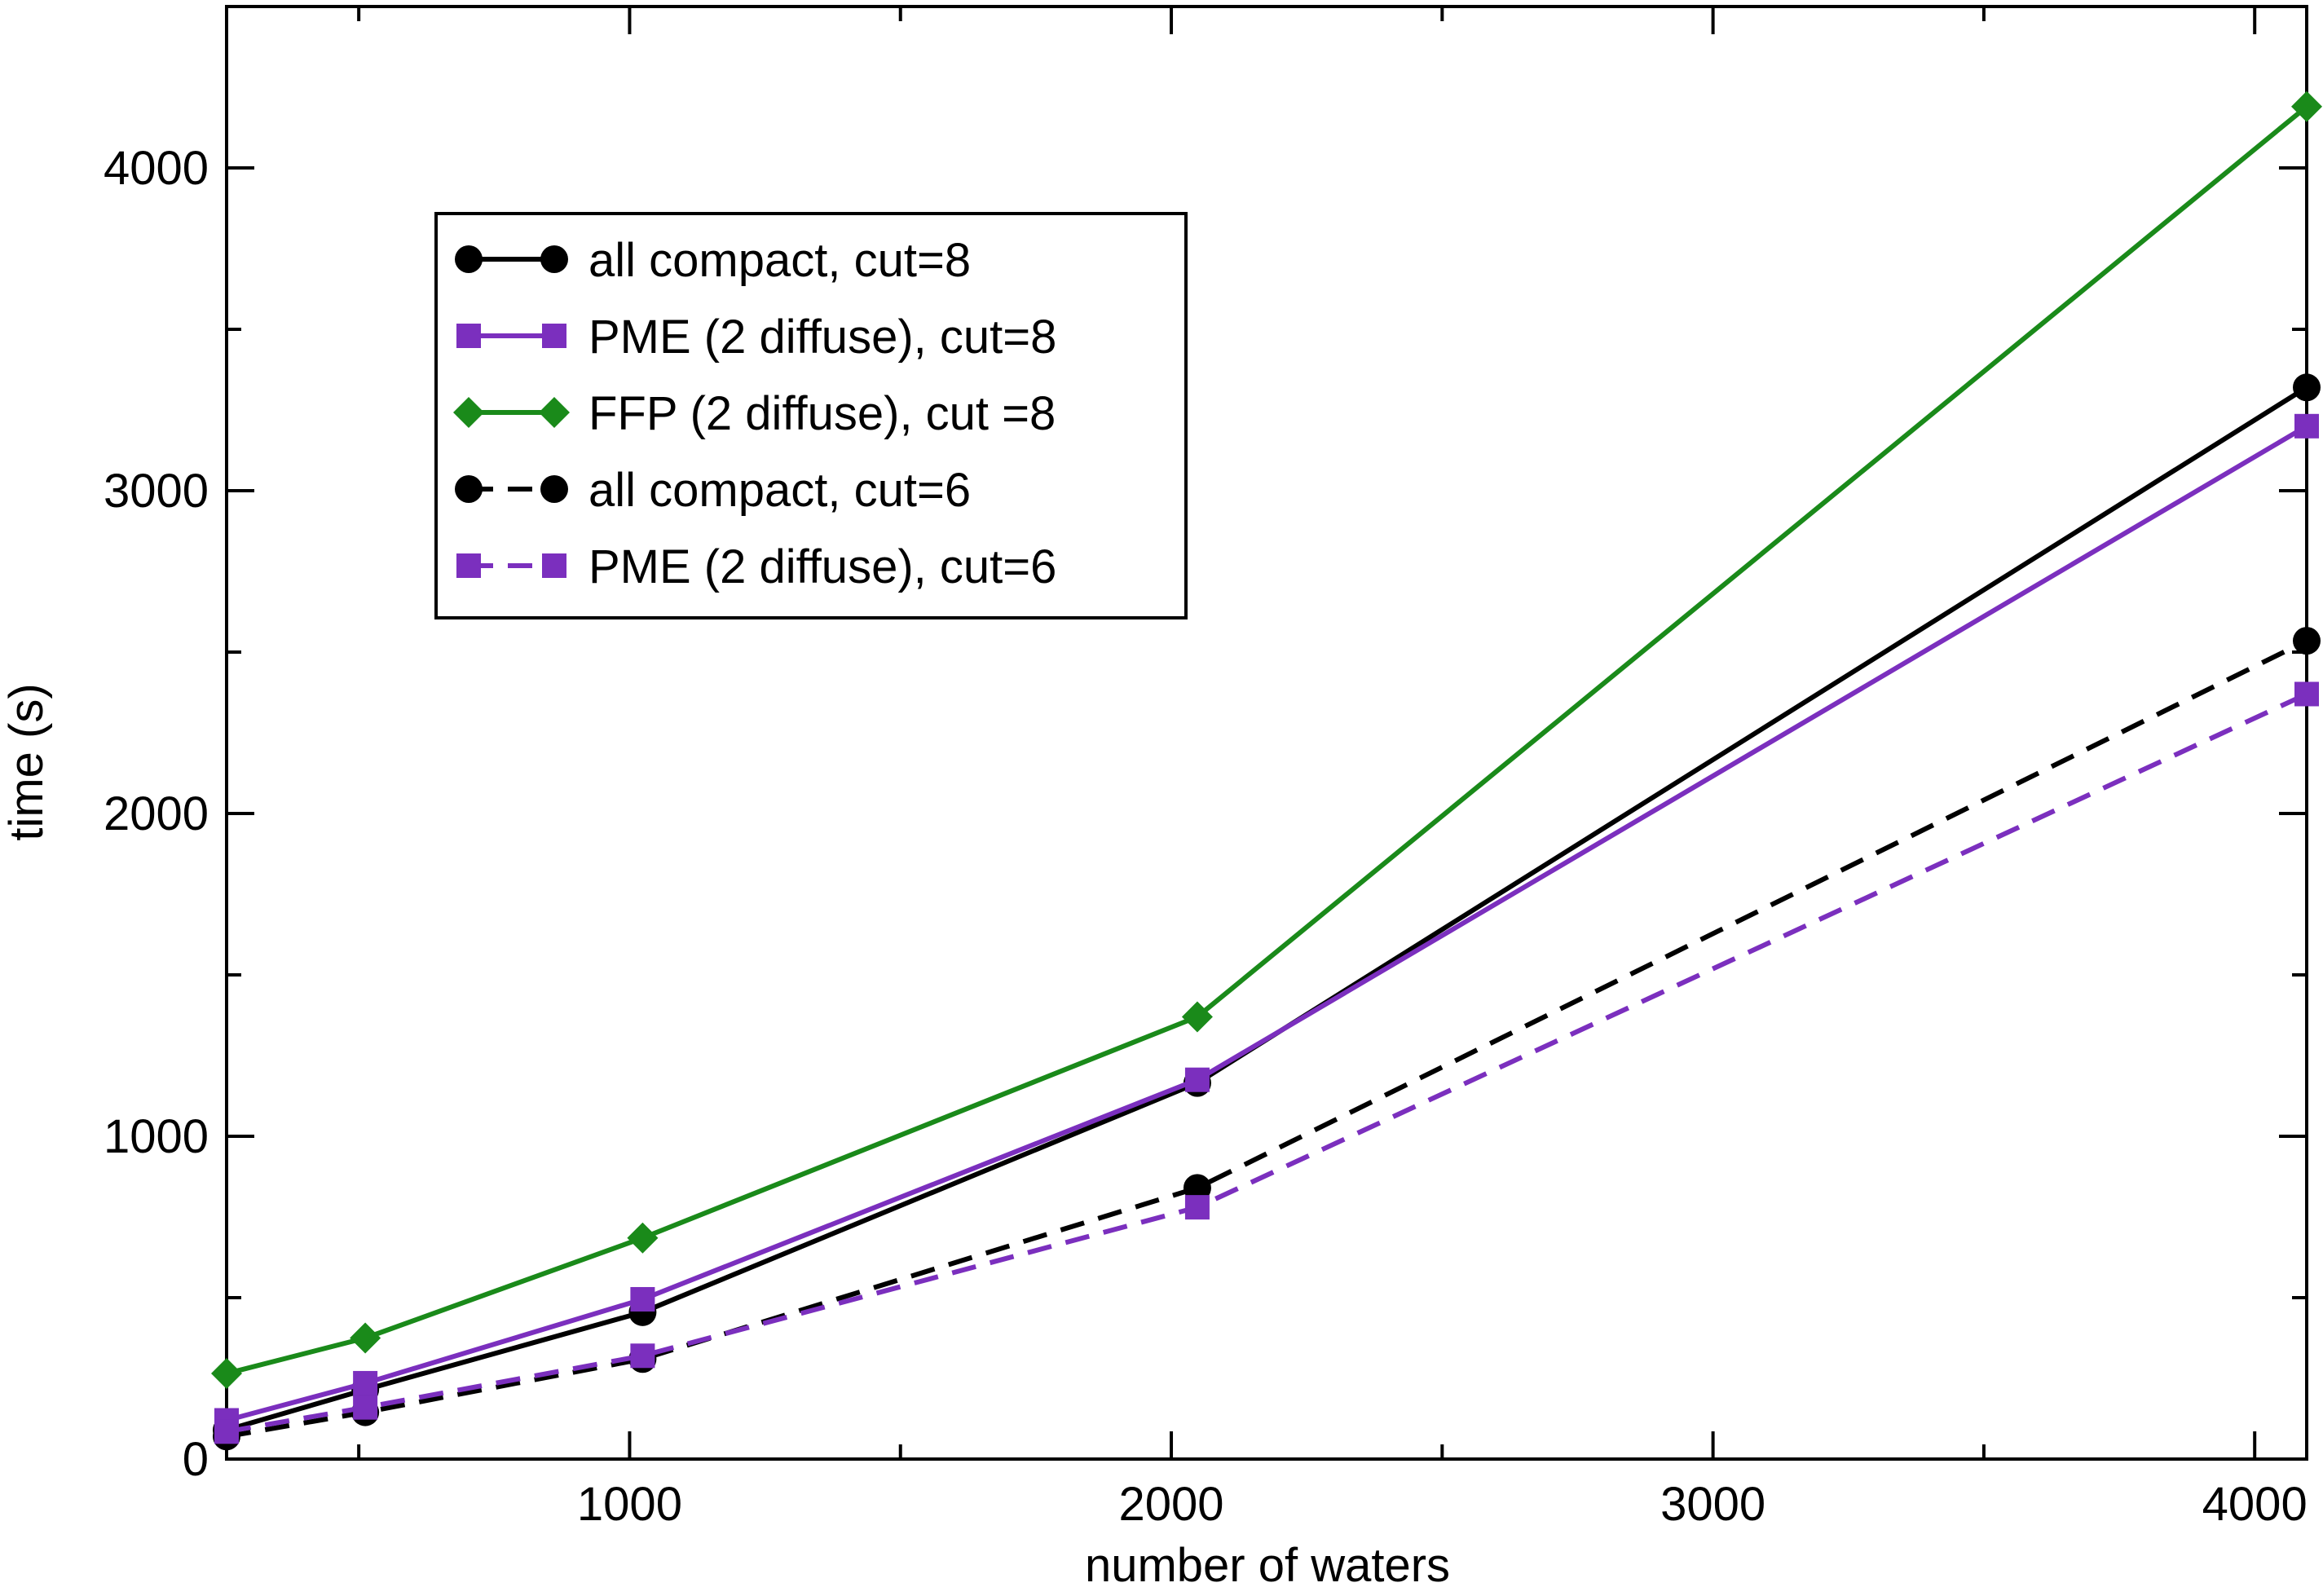 The height and width of the screenshot is (1596, 2323). Describe the element at coordinates (822, 413) in the screenshot. I see `legend-label: FFP (2 diffuse), cut =8` at that location.